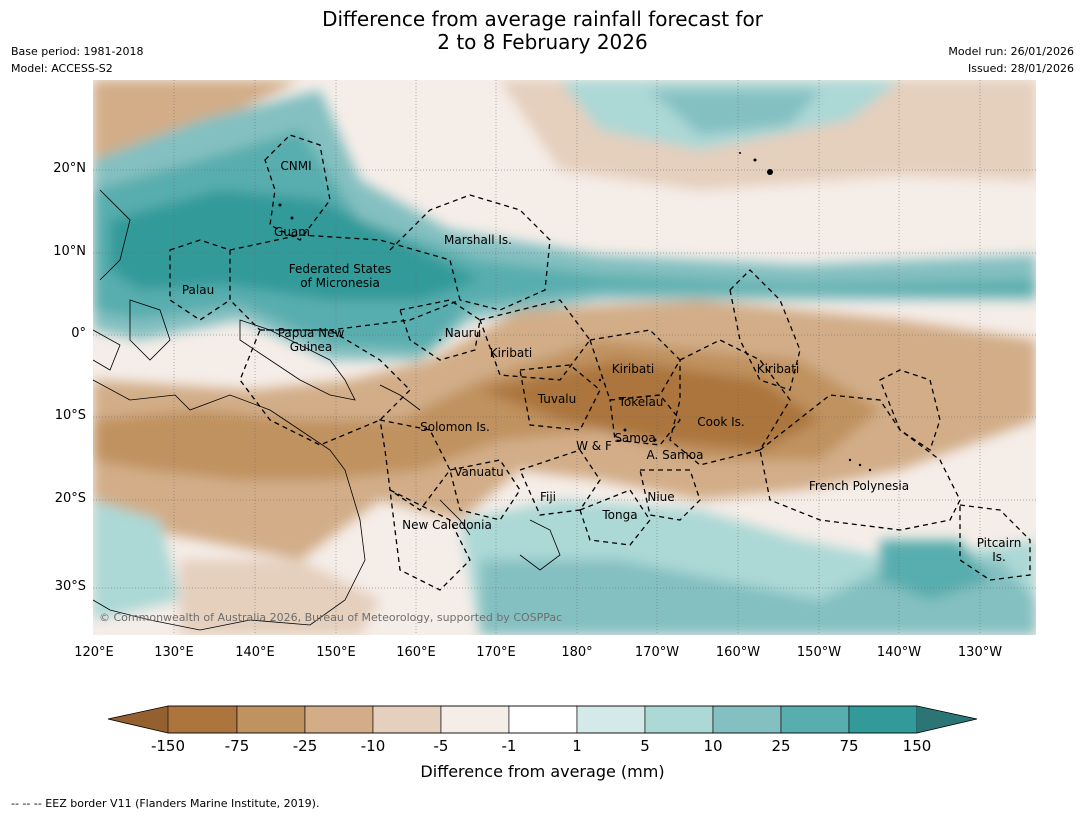 The image size is (1085, 816). What do you see at coordinates (311, 333) in the screenshot?
I see `label-png-1: Papua New` at bounding box center [311, 333].